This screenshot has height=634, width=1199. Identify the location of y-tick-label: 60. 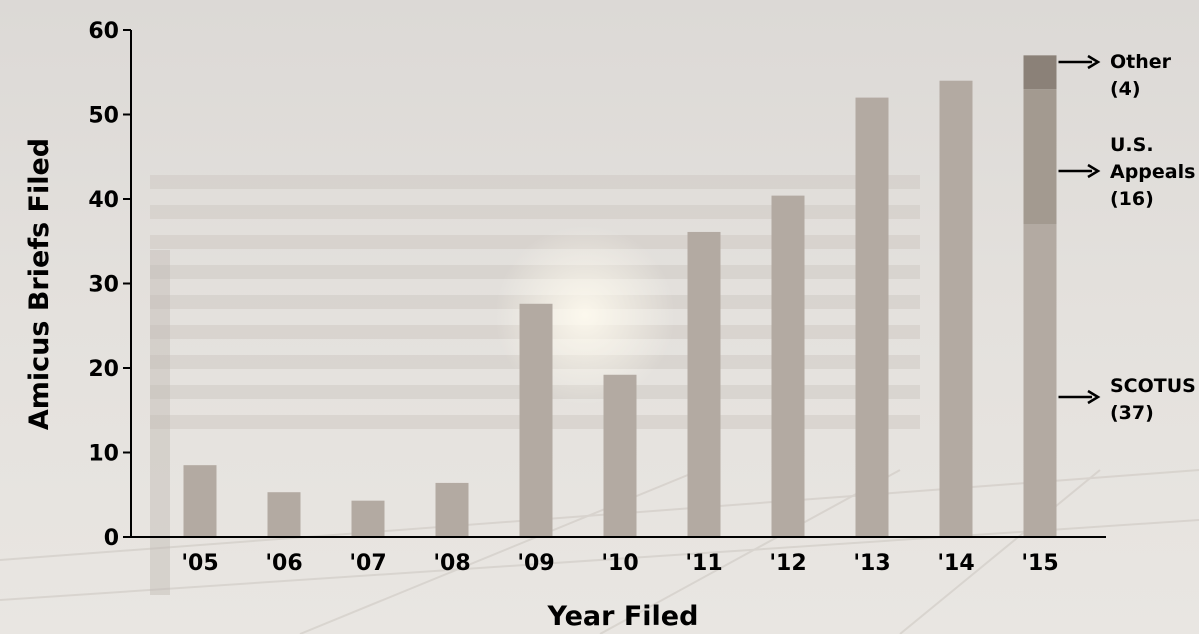
(103, 31).